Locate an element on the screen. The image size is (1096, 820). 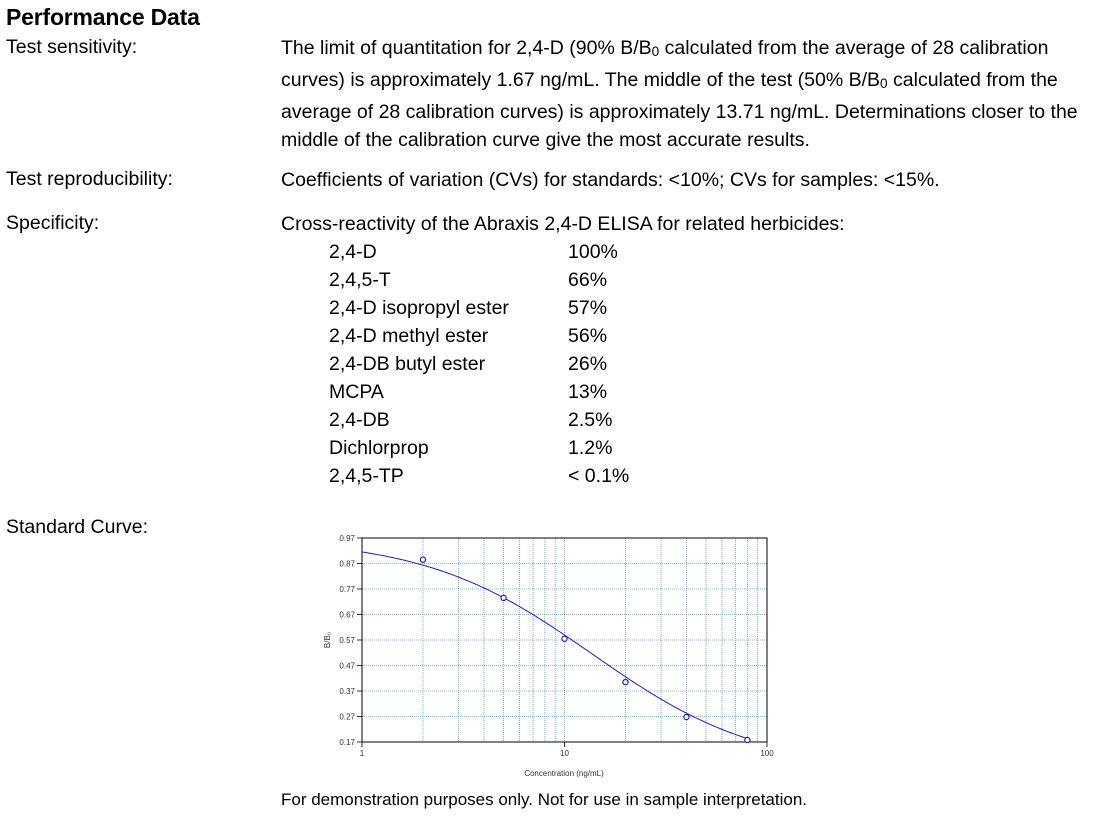
y-axis-label: B/B₀ is located at coordinates (327, 640).